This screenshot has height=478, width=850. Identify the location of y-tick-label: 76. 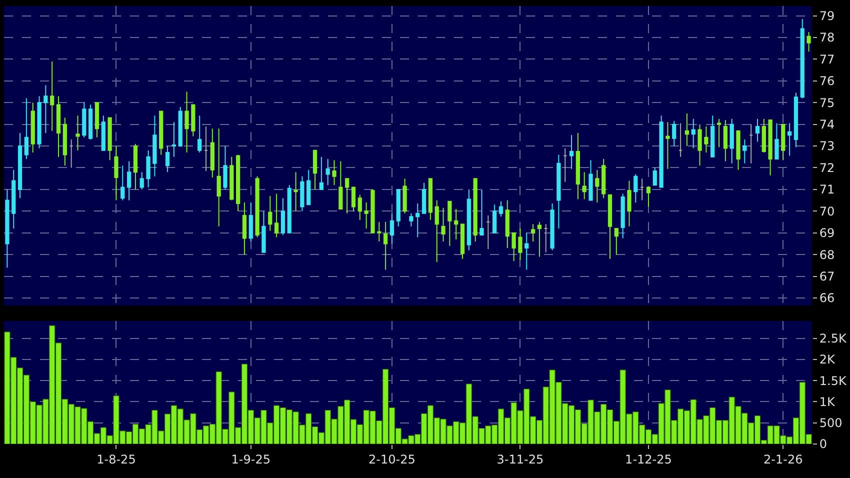
(827, 81).